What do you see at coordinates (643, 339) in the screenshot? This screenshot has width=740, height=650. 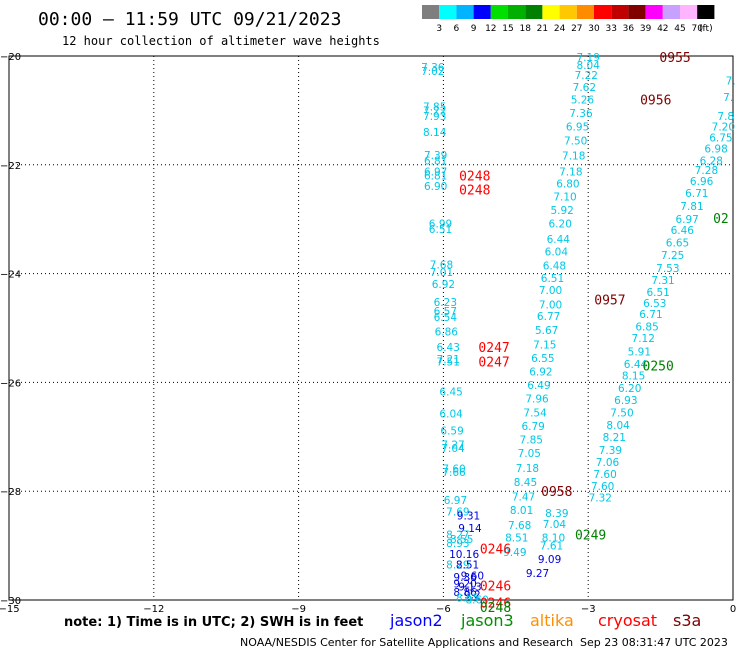 I see `wave-height-label: 7.12` at bounding box center [643, 339].